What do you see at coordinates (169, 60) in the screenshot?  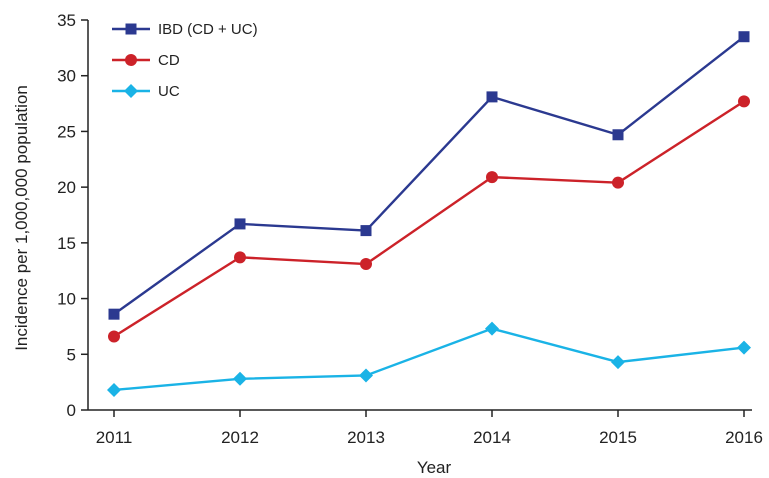 I see `legend-label: CD` at bounding box center [169, 60].